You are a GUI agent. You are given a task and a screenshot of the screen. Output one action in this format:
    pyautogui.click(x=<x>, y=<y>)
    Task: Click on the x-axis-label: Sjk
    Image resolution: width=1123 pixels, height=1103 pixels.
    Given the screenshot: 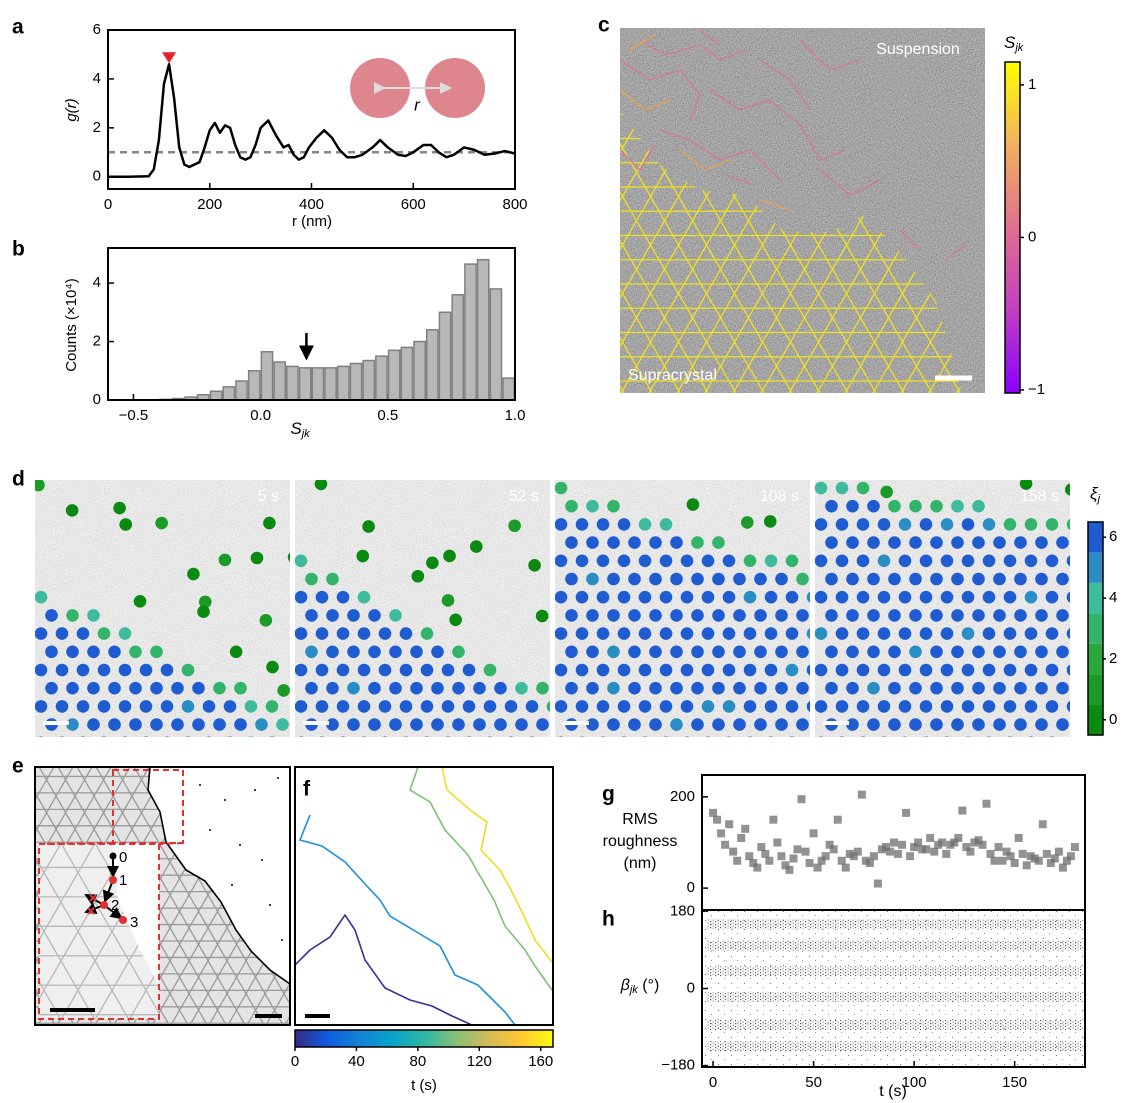 What is the action you would take?
    pyautogui.click(x=300, y=429)
    